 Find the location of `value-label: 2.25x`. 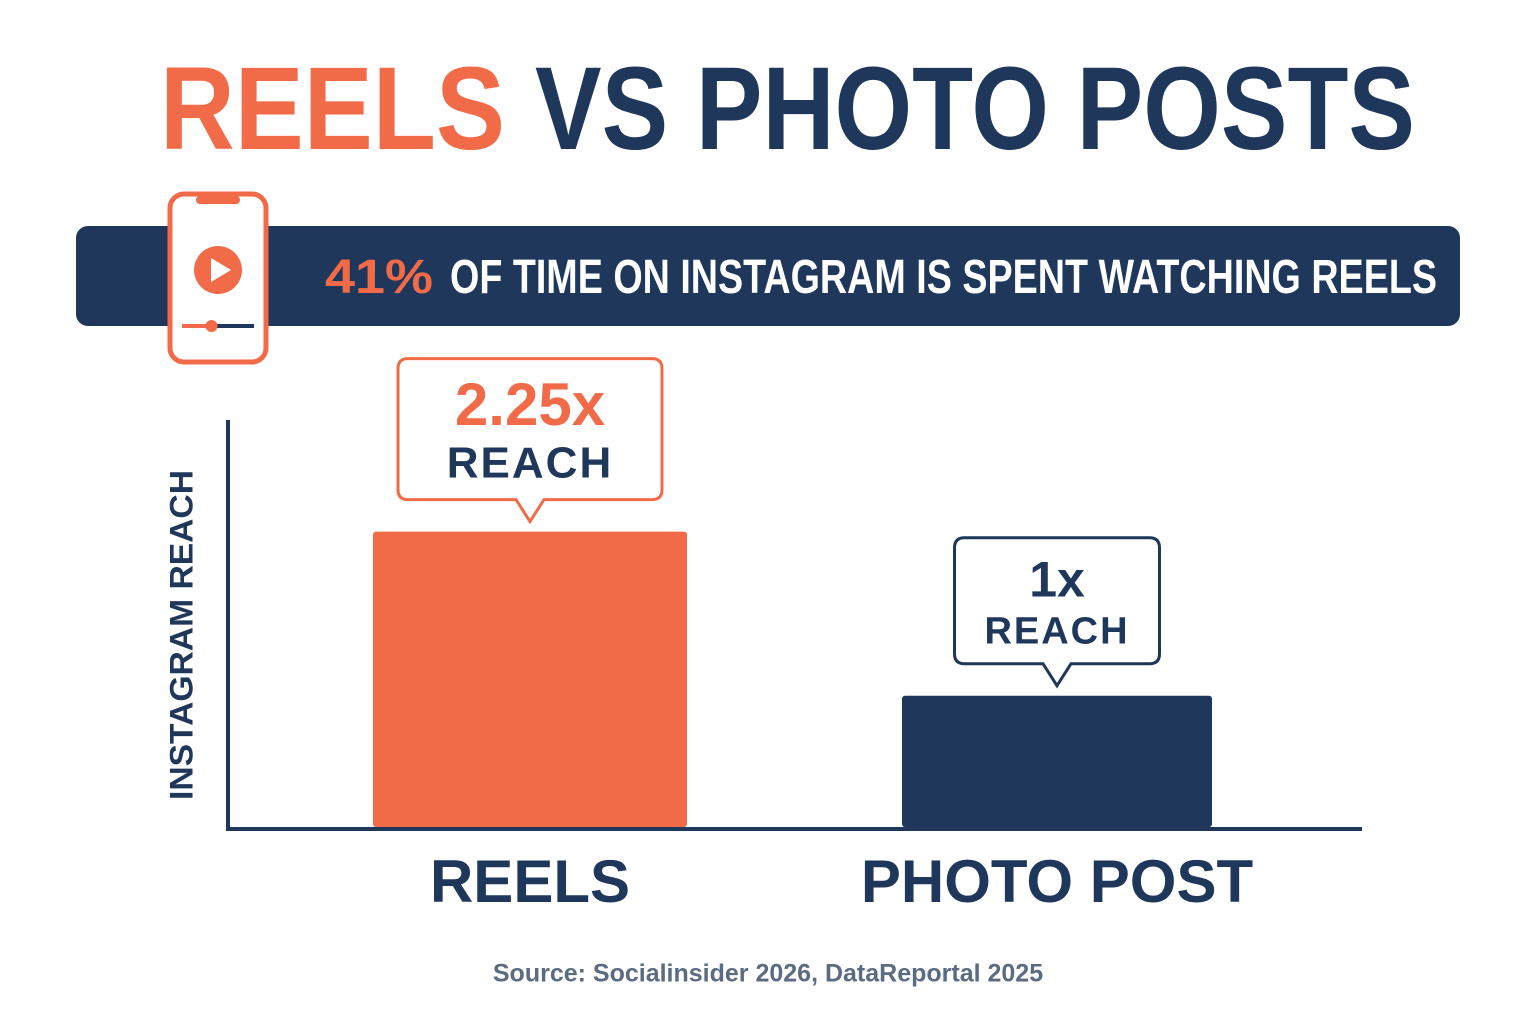

value-label: 2.25x is located at coordinates (530, 404).